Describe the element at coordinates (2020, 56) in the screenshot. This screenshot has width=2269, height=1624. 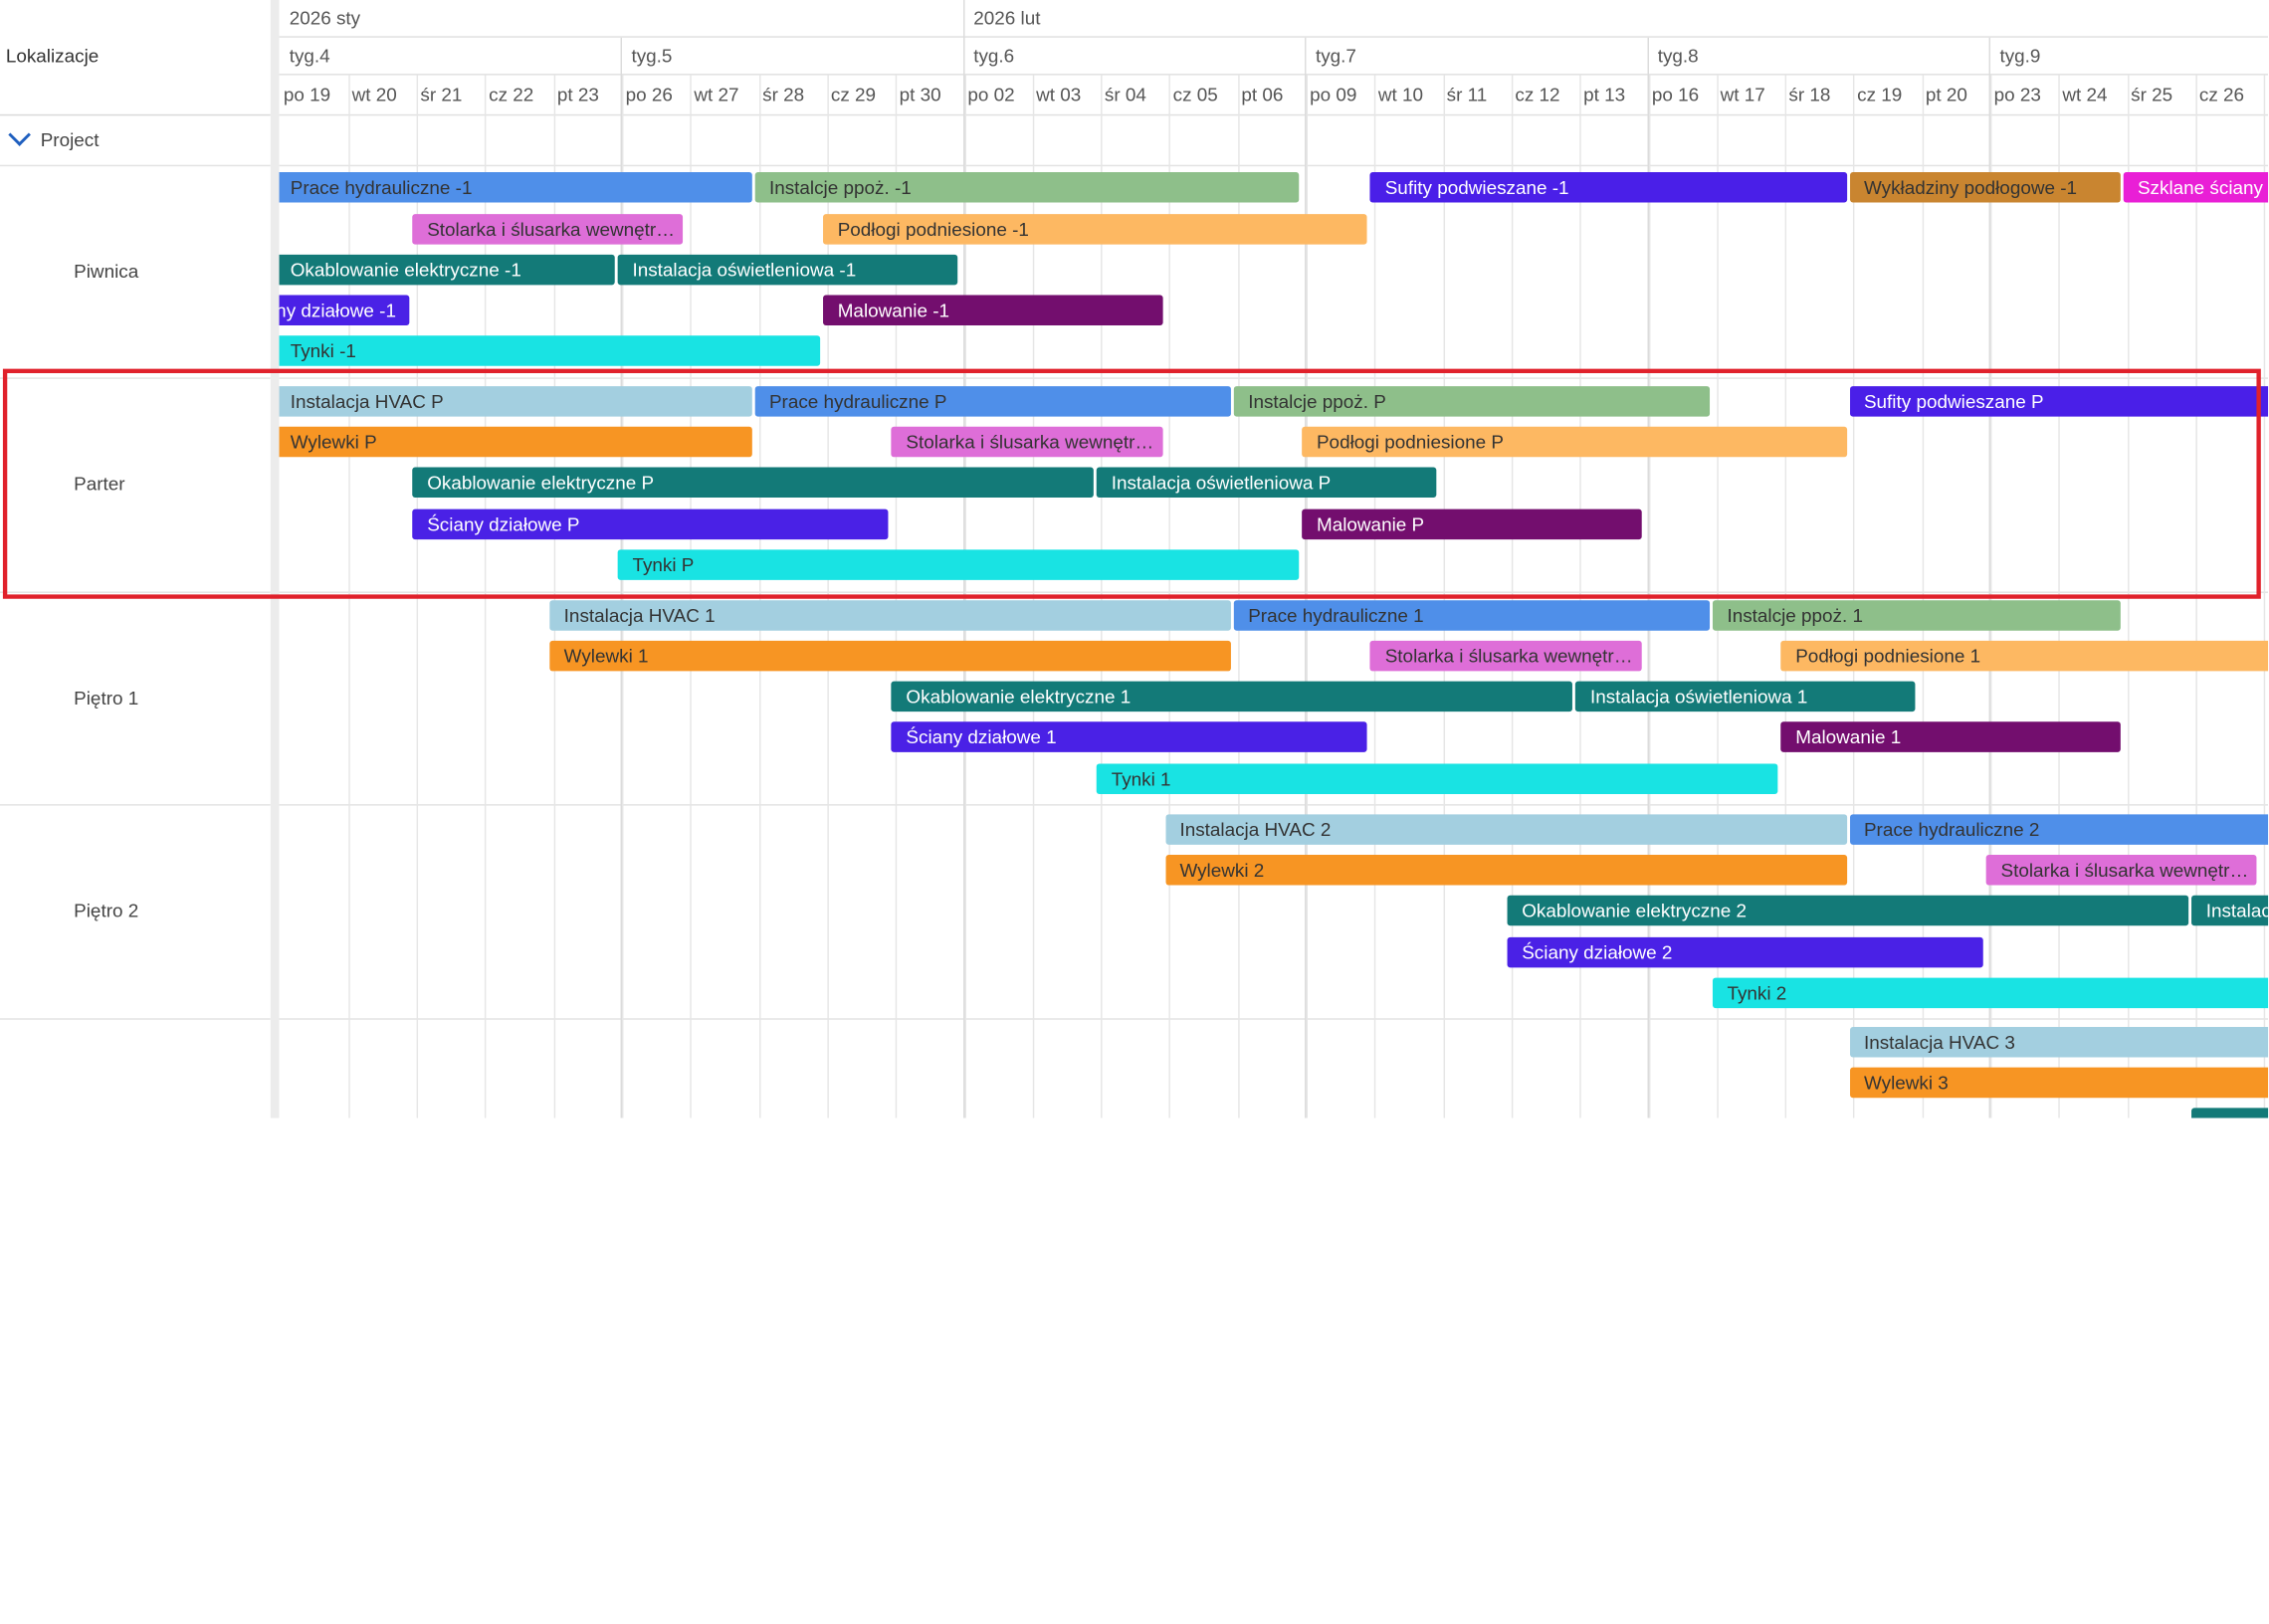
I see `week-label: tyg.9` at that location.